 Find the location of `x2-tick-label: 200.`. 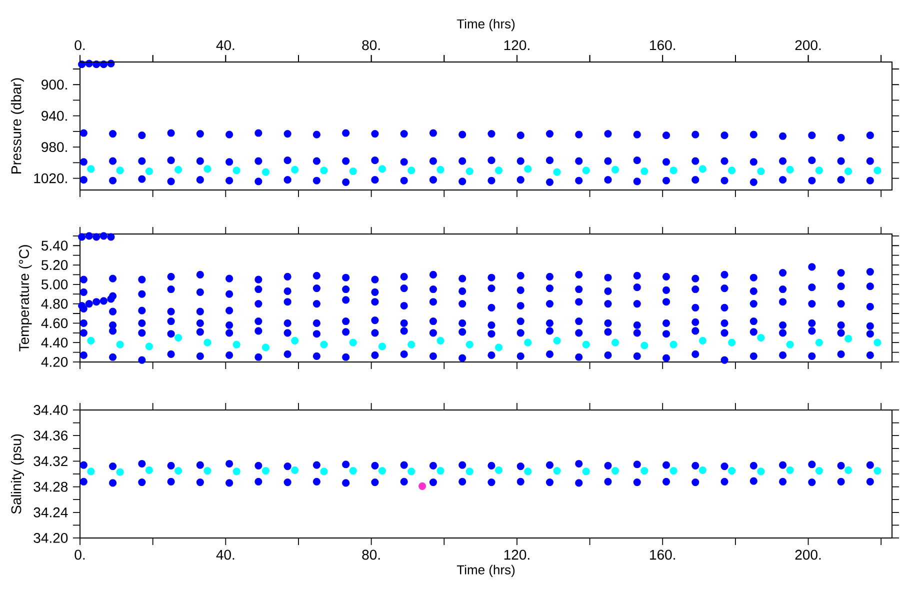

x2-tick-label: 200. is located at coordinates (808, 45).